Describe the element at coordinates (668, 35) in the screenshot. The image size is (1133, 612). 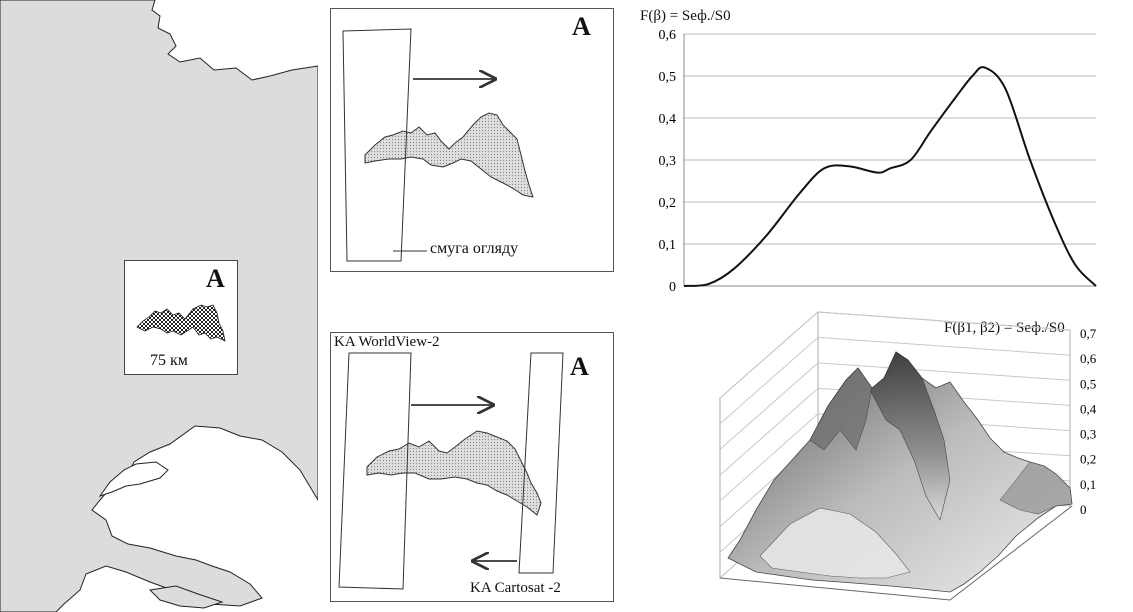
I see `chart1-ytick-label: 0,6` at that location.